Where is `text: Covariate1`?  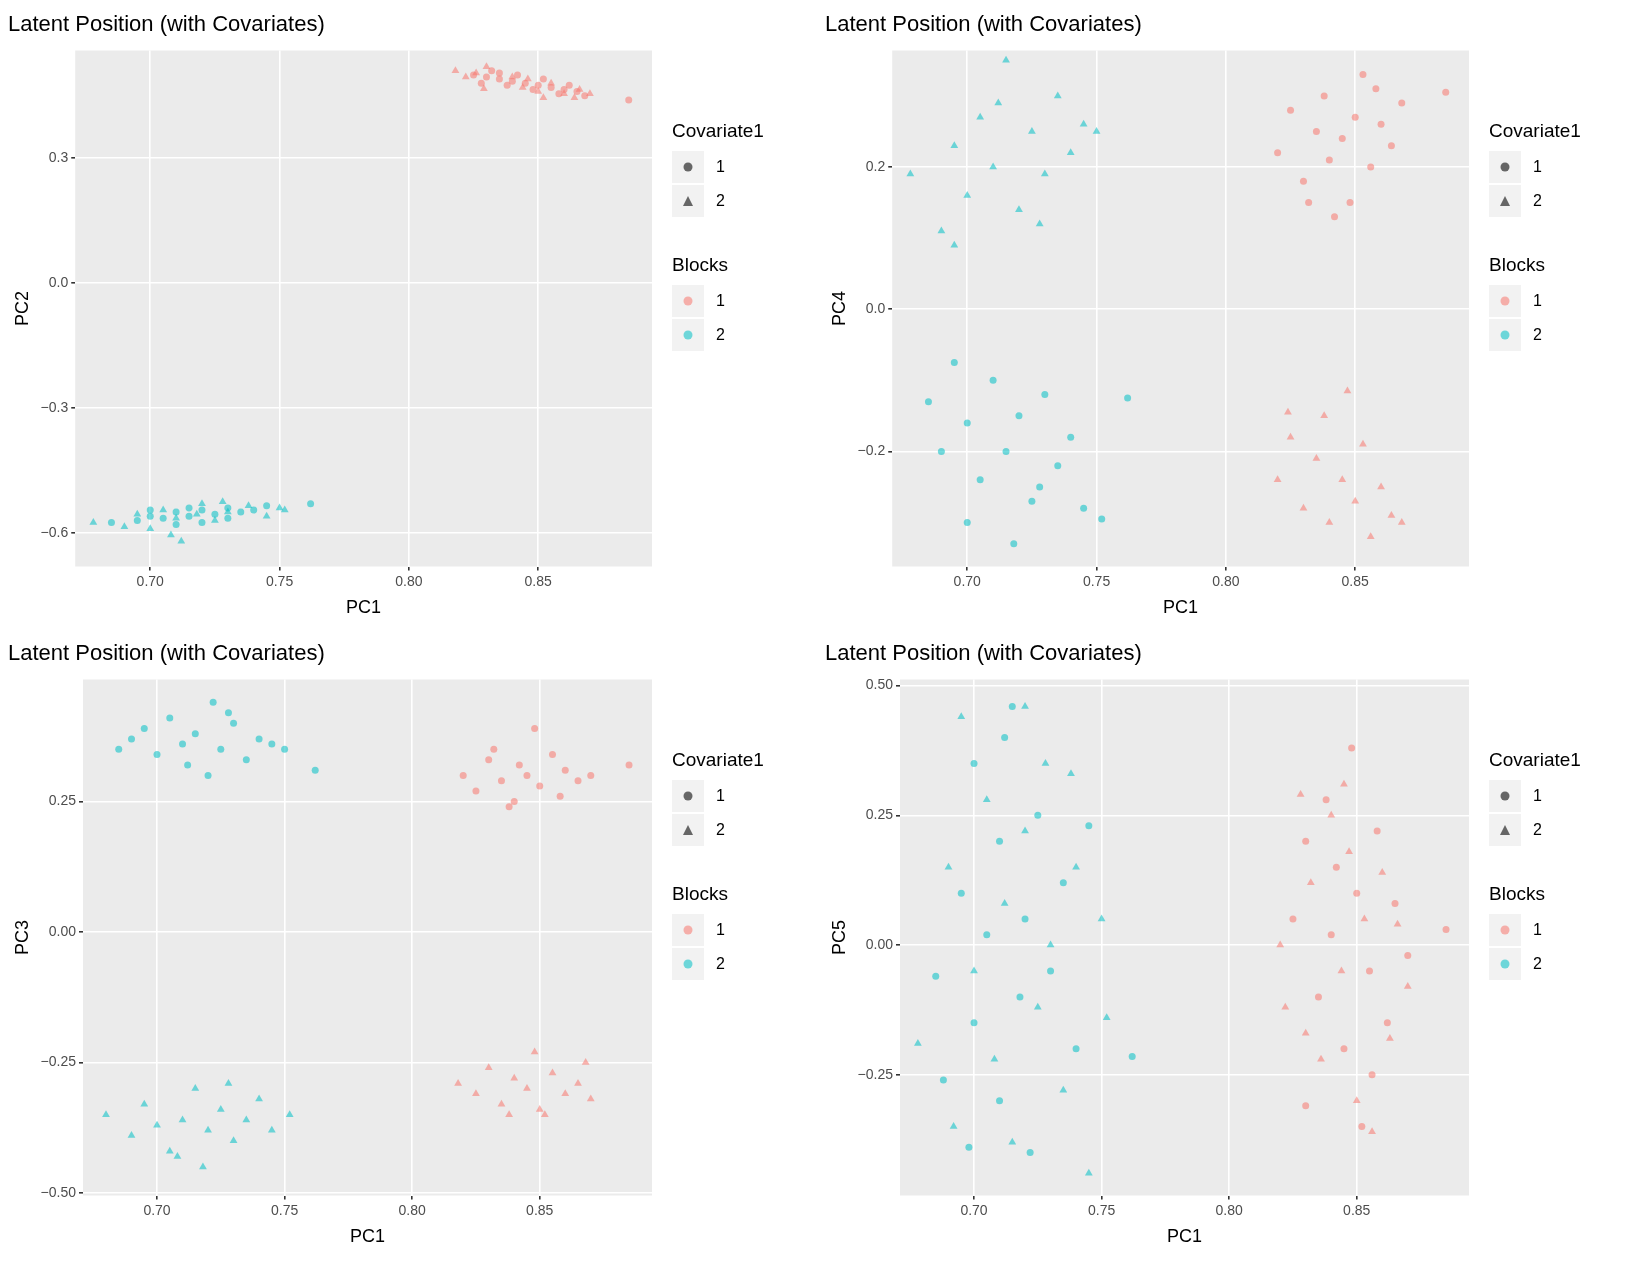
text: Covariate1 is located at coordinates (1535, 131).